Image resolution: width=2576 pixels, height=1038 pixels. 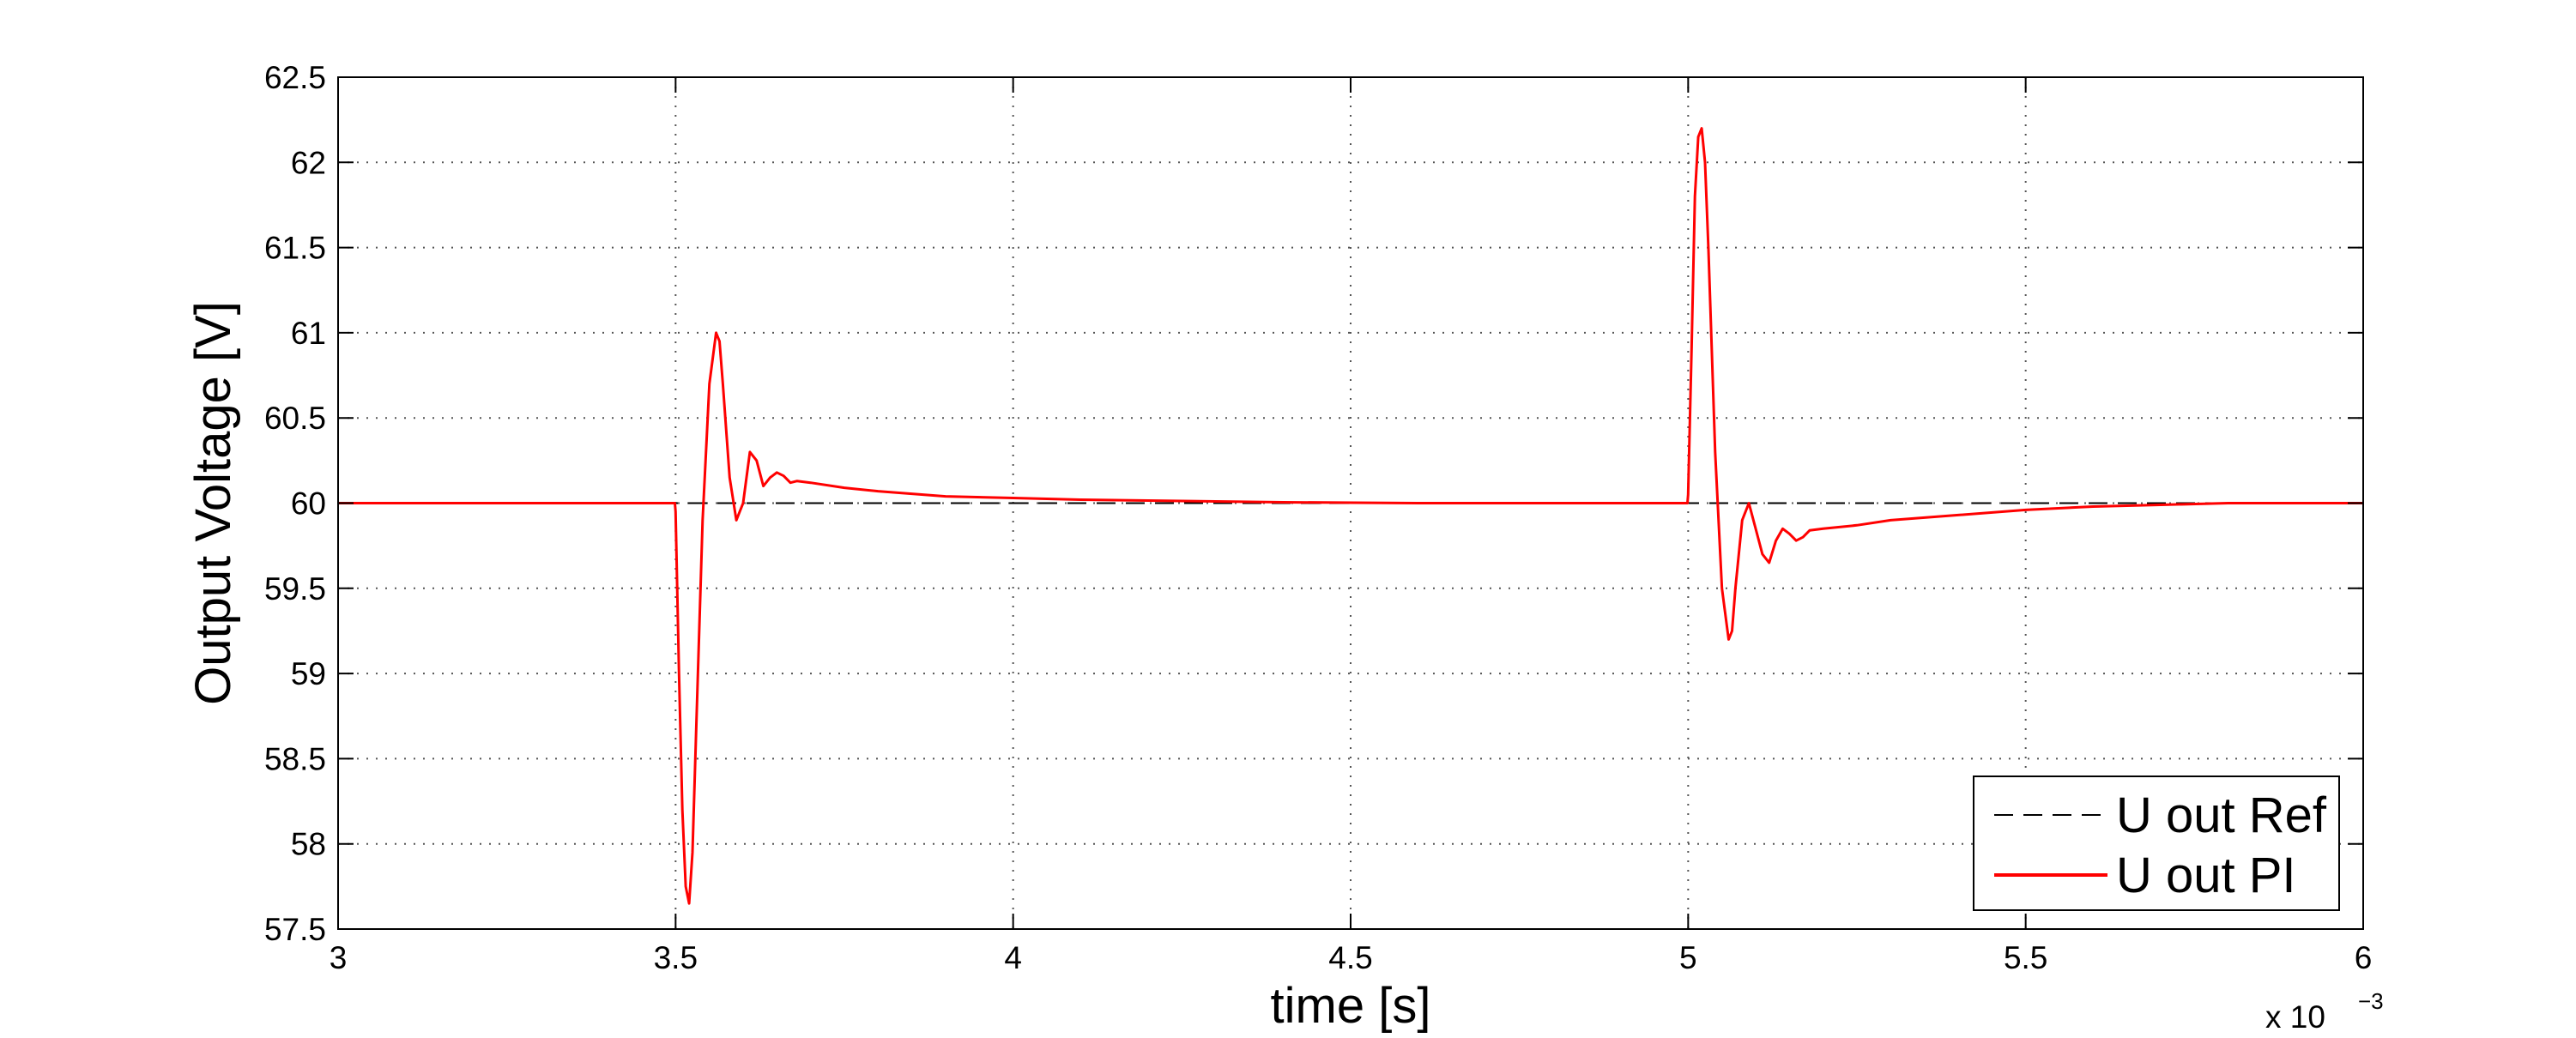 What do you see at coordinates (2025, 957) in the screenshot?
I see `x-tick-label: 5.5` at bounding box center [2025, 957].